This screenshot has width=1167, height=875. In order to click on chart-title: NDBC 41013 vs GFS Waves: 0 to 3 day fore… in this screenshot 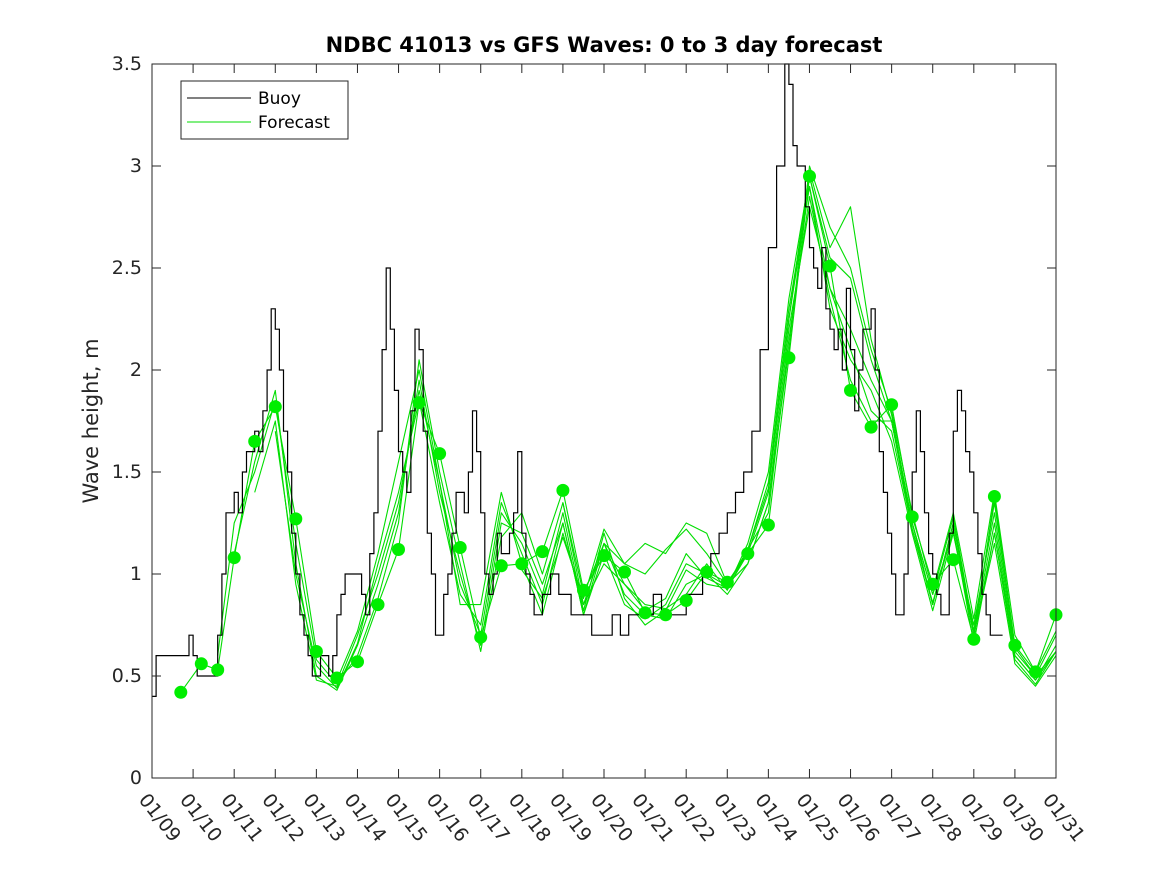, I will do `click(604, 45)`.